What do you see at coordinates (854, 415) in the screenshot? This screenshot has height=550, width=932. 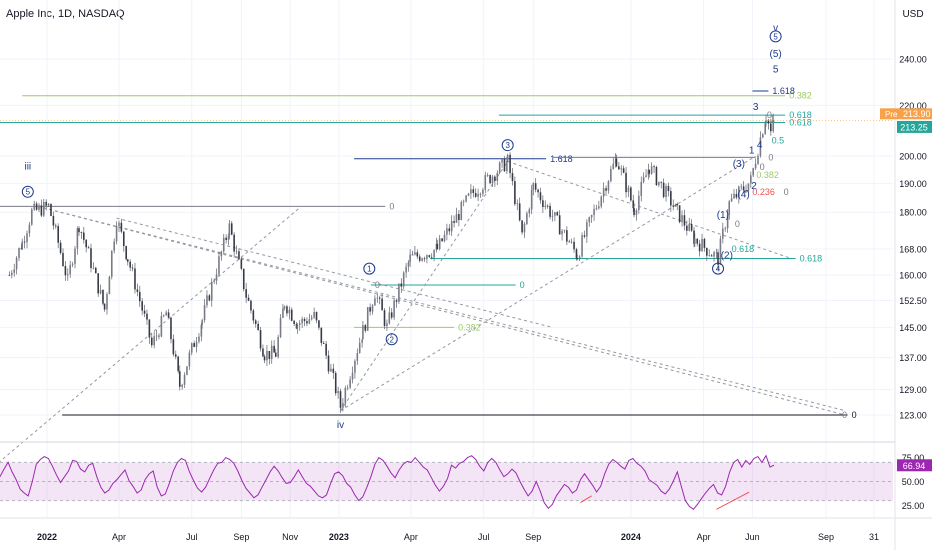 I see `fib-level-label: 0` at bounding box center [854, 415].